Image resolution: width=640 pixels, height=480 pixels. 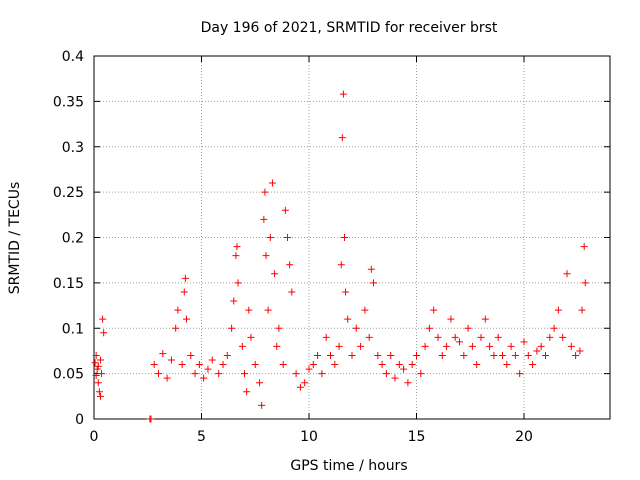 What do you see at coordinates (73, 148) in the screenshot?
I see `y-tick-label: 0.3` at bounding box center [73, 148].